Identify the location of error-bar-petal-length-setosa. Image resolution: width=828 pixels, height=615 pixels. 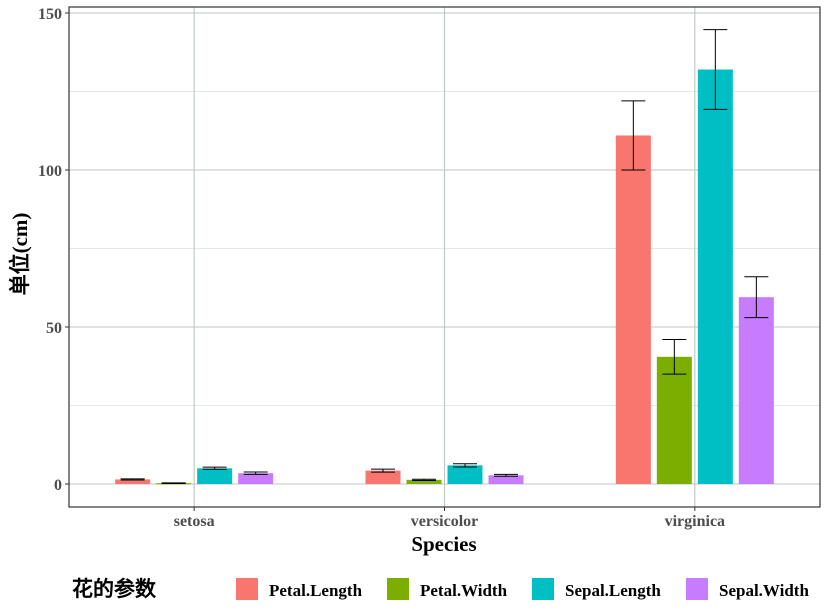
(132, 479).